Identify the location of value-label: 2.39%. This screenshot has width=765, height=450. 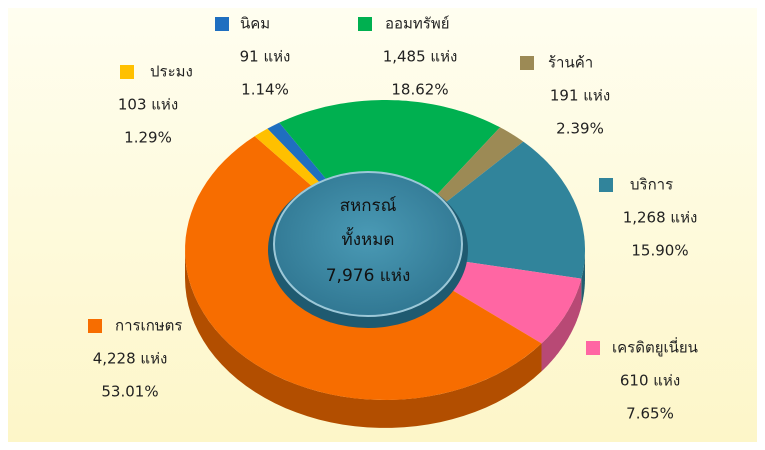
(580, 129).